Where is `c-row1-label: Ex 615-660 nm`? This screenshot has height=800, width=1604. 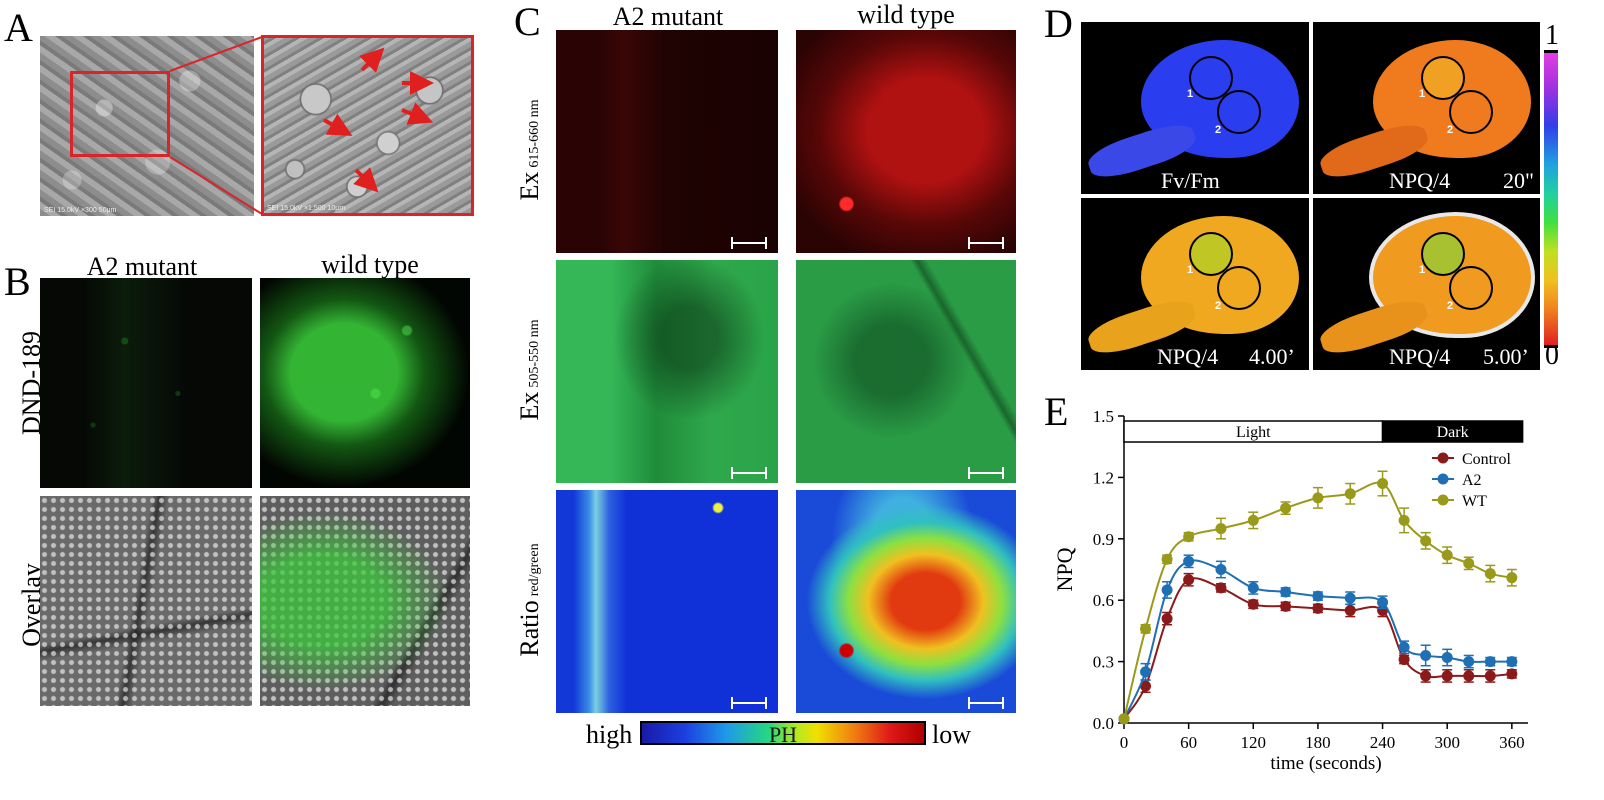
c-row1-label: Ex 615-660 nm is located at coordinates (529, 150).